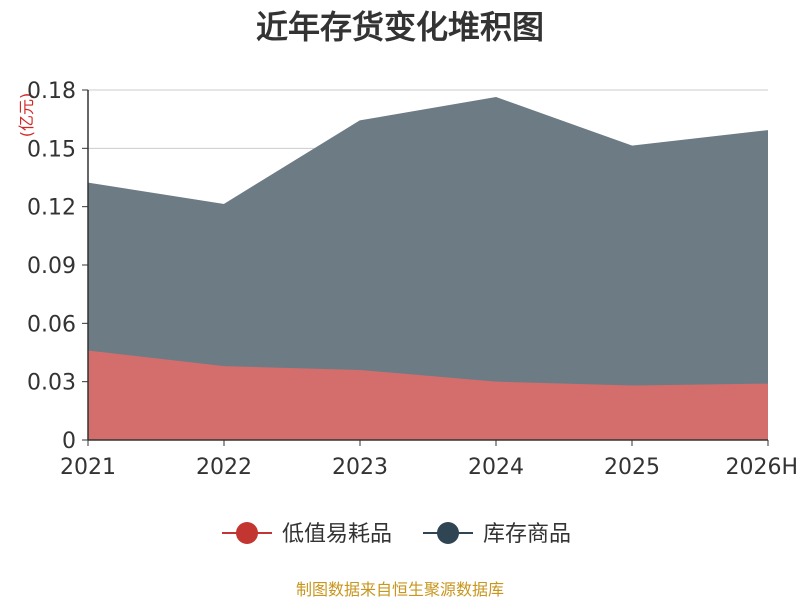  Describe the element at coordinates (527, 534) in the screenshot. I see `legend-label: 库存商品` at that location.